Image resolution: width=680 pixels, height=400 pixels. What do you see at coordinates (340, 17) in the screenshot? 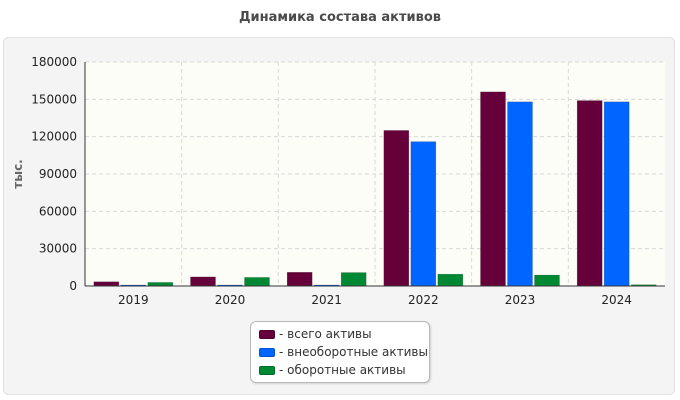
I see `chart-title: Динамика состава активов` at bounding box center [340, 17].